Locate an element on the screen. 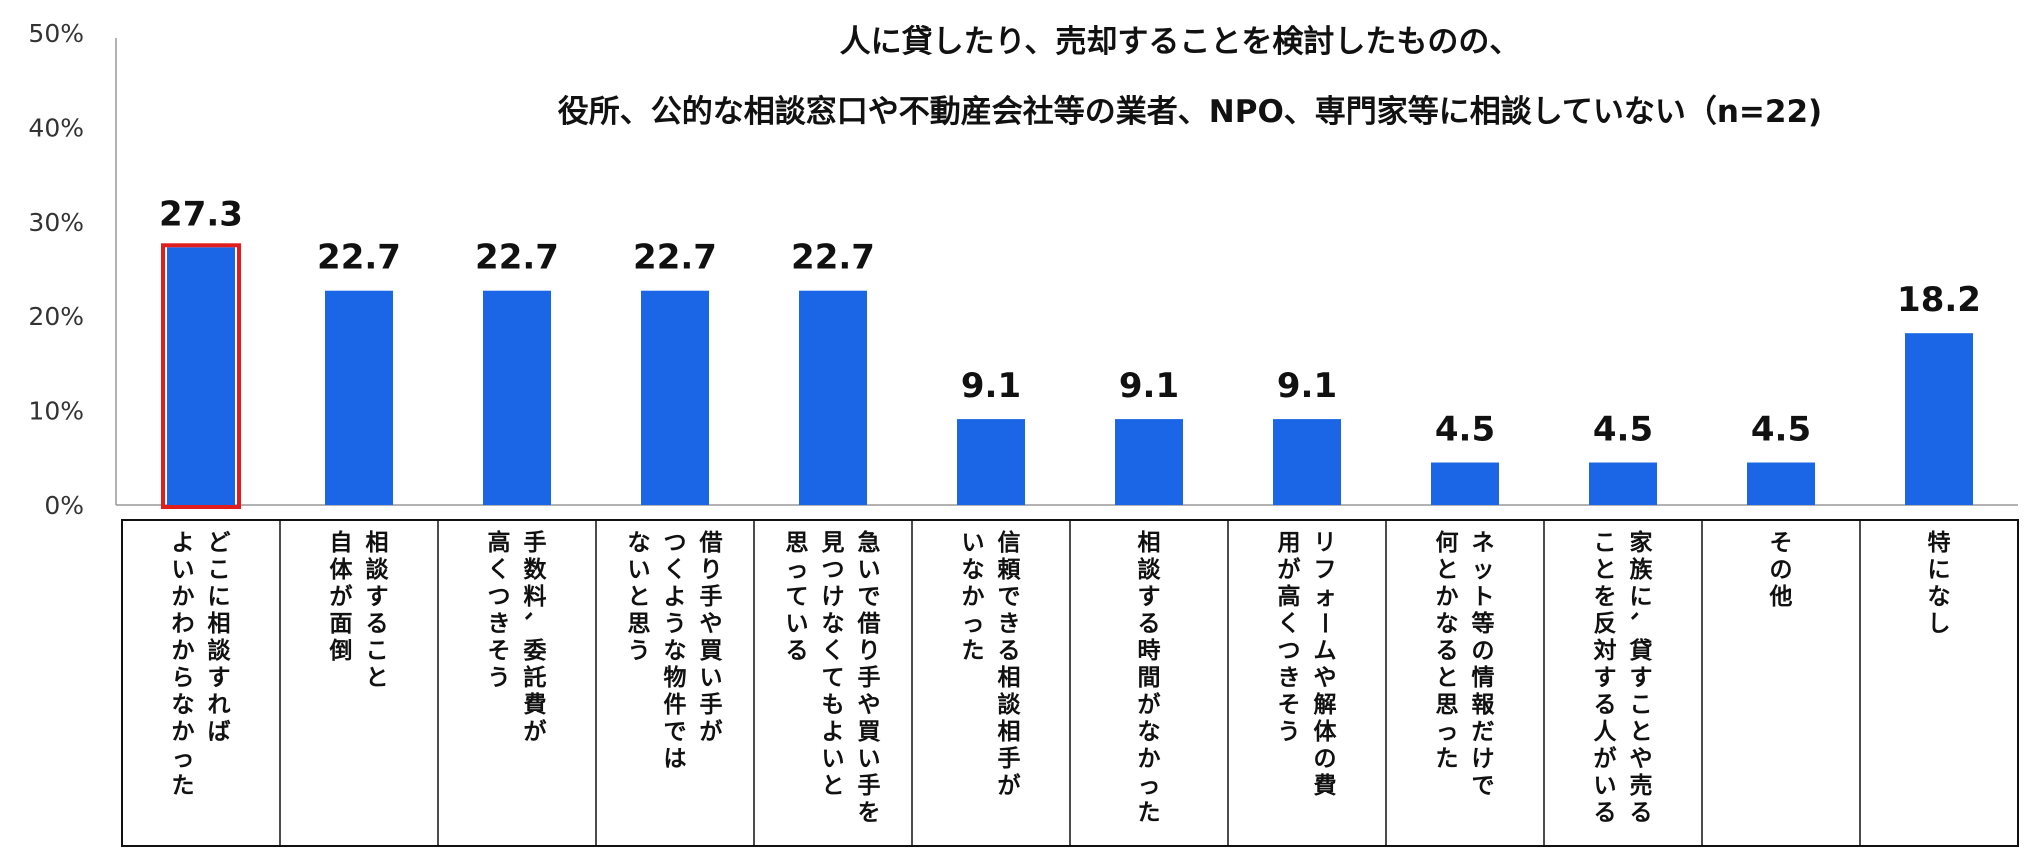  category-char: 見 is located at coordinates (833, 543).